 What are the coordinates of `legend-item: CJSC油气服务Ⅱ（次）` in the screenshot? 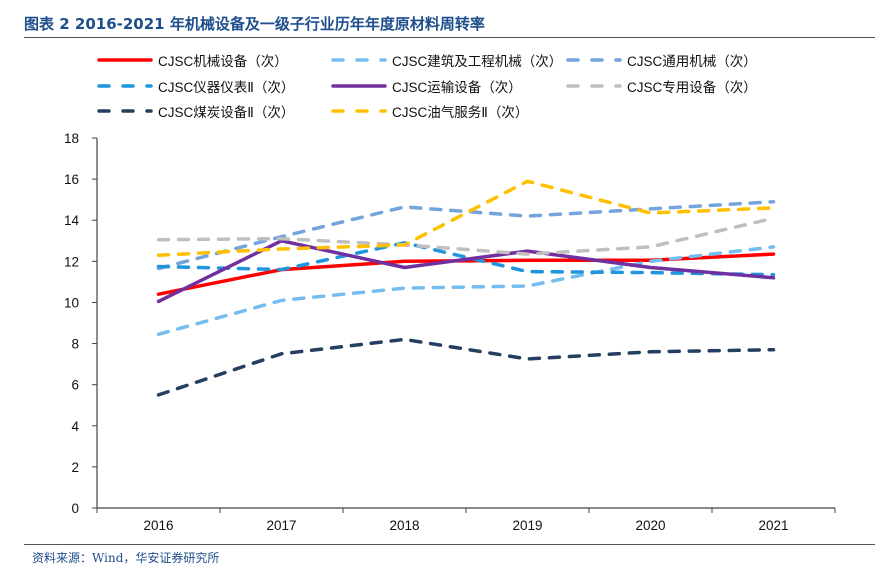 It's located at (429, 111).